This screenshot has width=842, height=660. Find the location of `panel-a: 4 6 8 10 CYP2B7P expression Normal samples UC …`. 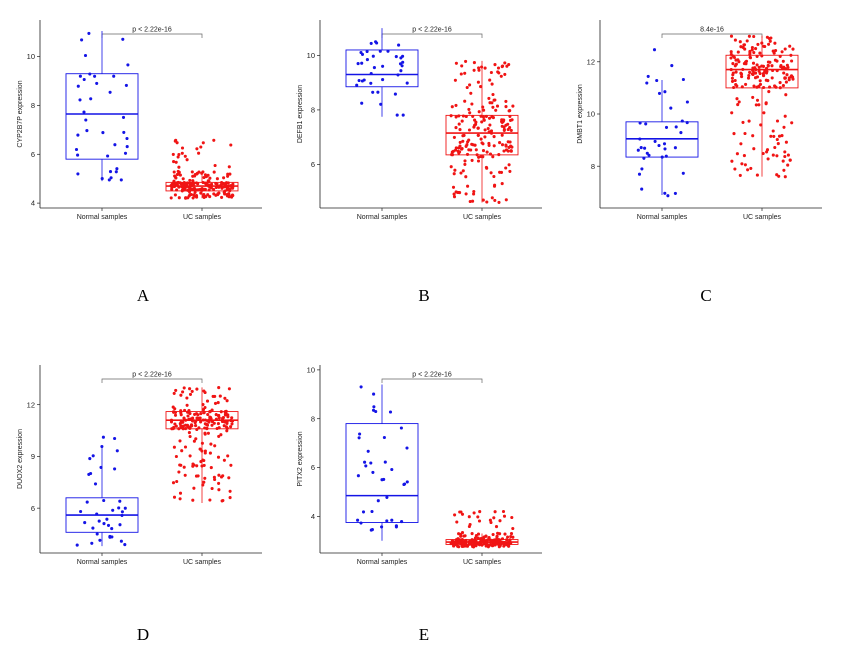

panel-a: 4 6 8 10 CYP2B7P expression Normal samples UC … is located at coordinates (140, 115).